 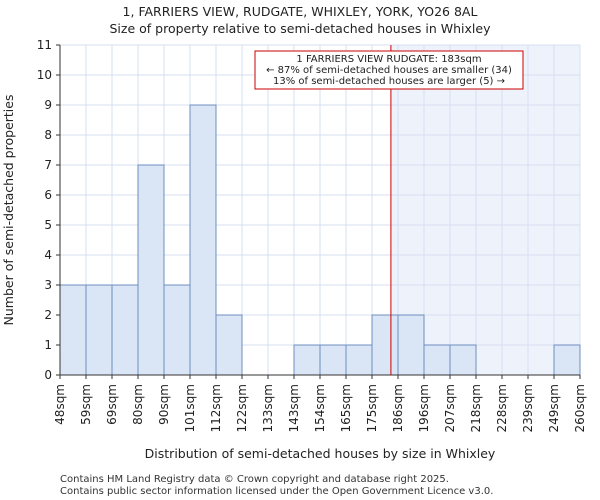 What do you see at coordinates (48, 195) in the screenshot?
I see `y-tick-label: 6` at bounding box center [48, 195].